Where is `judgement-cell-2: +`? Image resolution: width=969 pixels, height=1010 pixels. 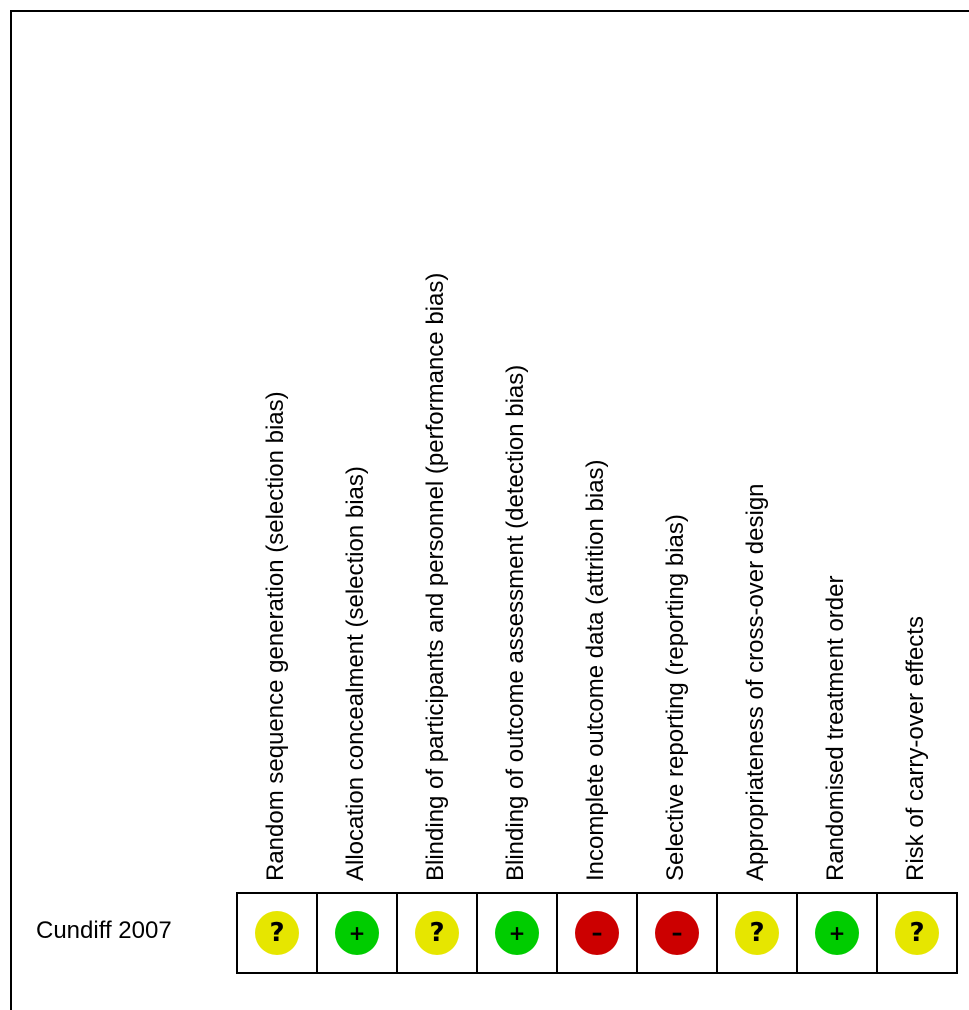
judgement-cell-2: + is located at coordinates (358, 934).